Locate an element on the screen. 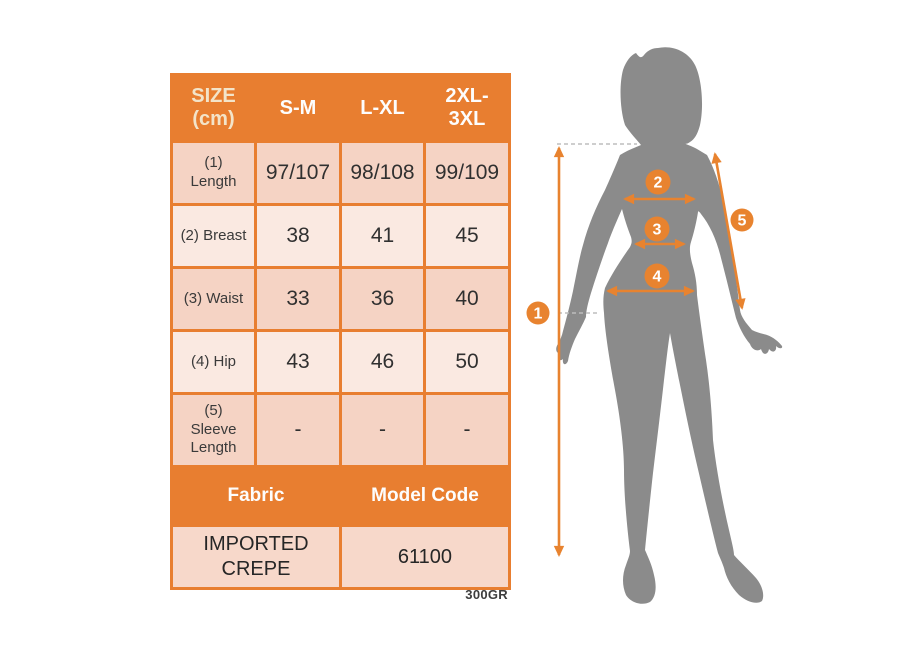 The height and width of the screenshot is (649, 900). row-breast: (2) Breast 38 41 45 is located at coordinates (340, 236).